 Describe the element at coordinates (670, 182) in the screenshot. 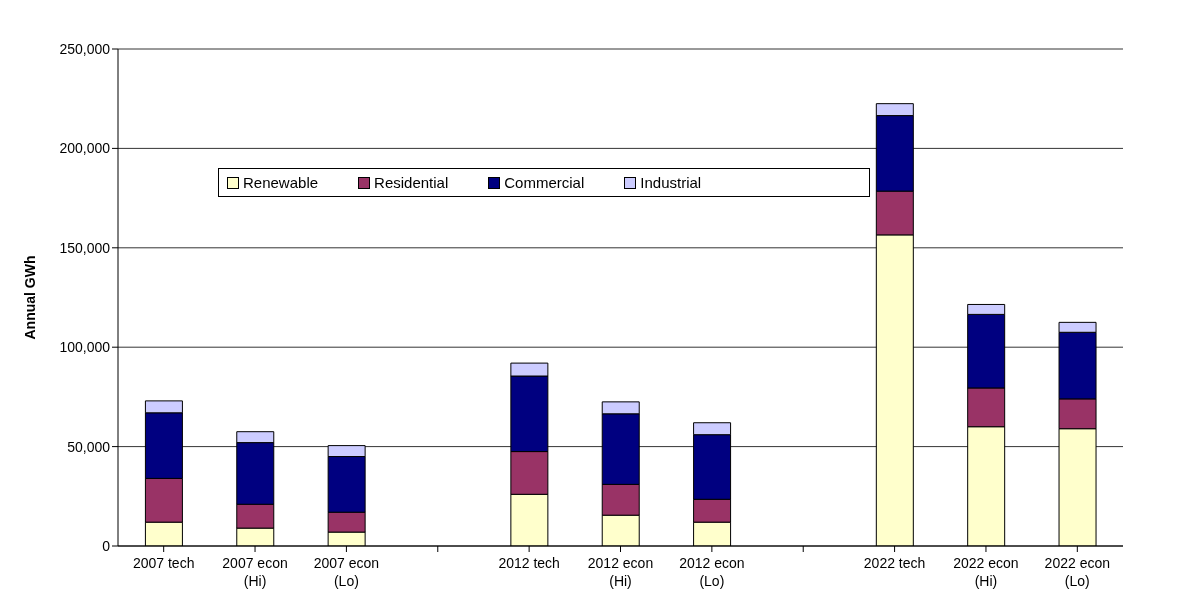

I see `legend-label: Industrial` at that location.